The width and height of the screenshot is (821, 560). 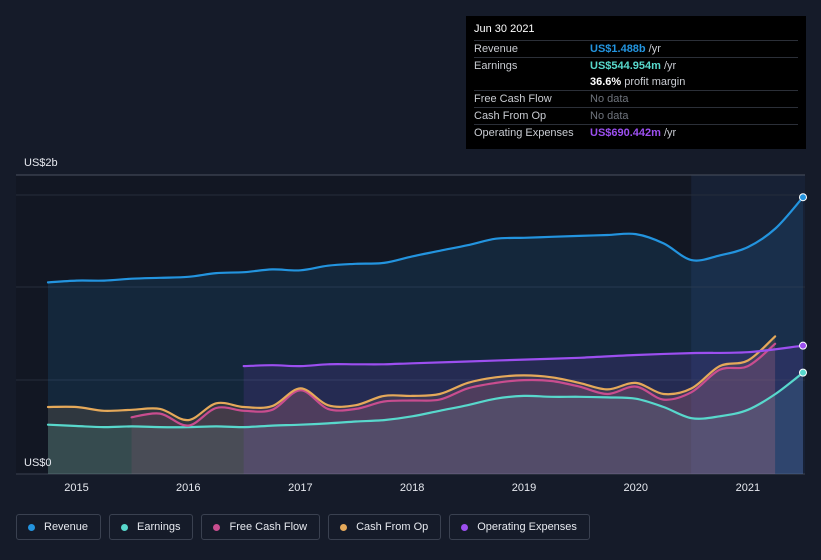 What do you see at coordinates (425, 400) in the screenshot?
I see `earnings-line` at bounding box center [425, 400].